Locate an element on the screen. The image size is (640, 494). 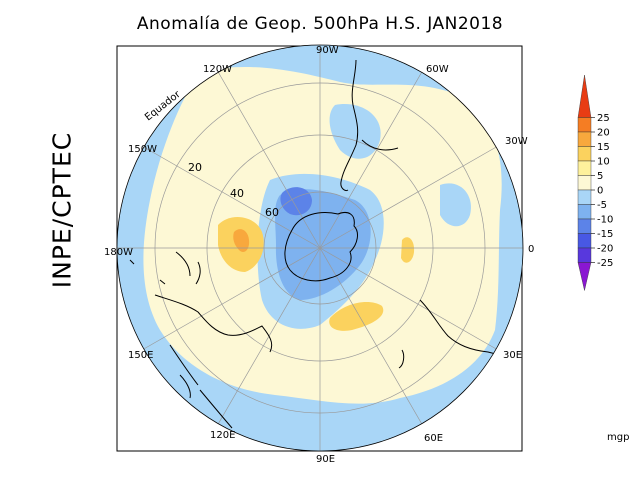
colorbar-tick-label: -20 is located at coordinates (605, 249).